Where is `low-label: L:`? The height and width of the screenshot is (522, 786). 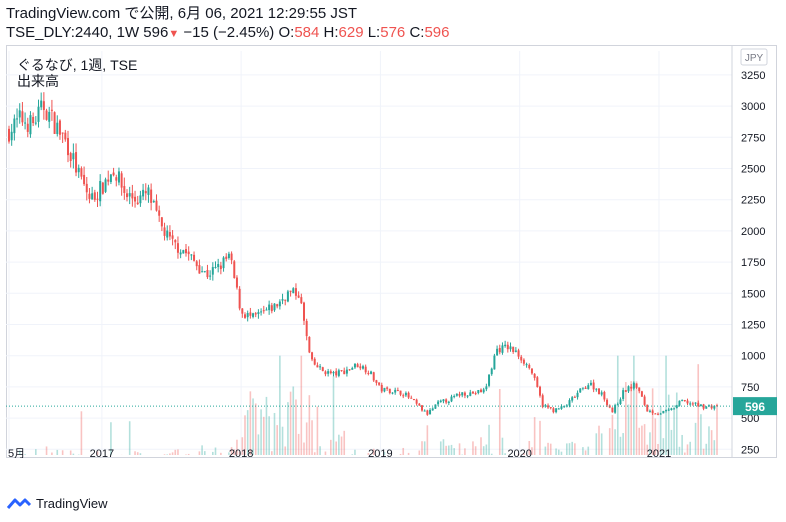
low-label: L: is located at coordinates (374, 32).